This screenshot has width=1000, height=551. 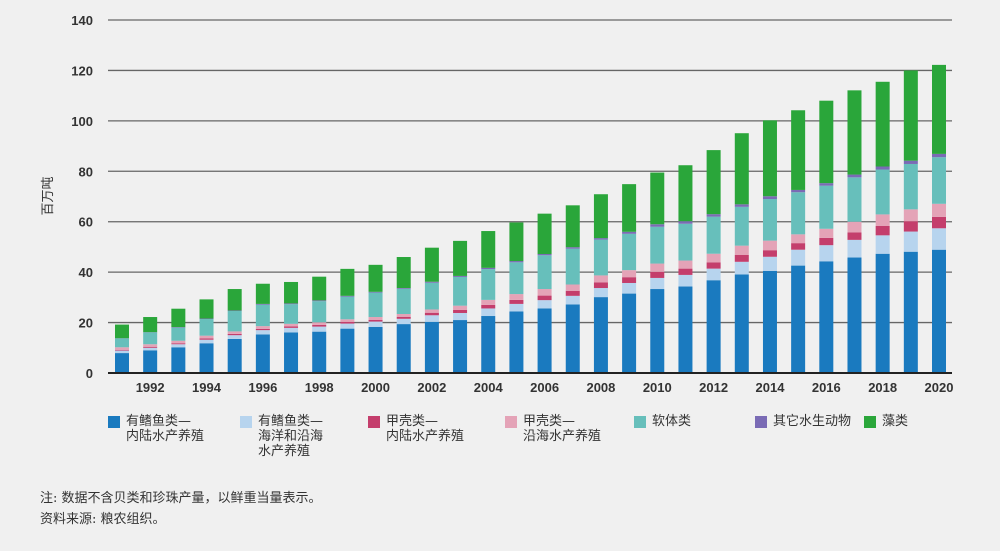 What do you see at coordinates (86, 272) in the screenshot?
I see `y-tick-label: 40` at bounding box center [86, 272].